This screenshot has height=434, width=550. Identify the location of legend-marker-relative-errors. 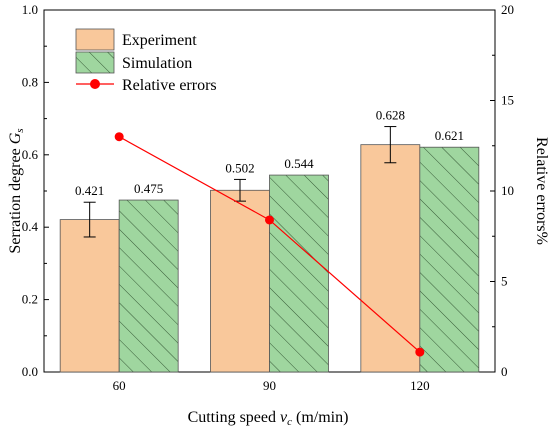
(95, 84).